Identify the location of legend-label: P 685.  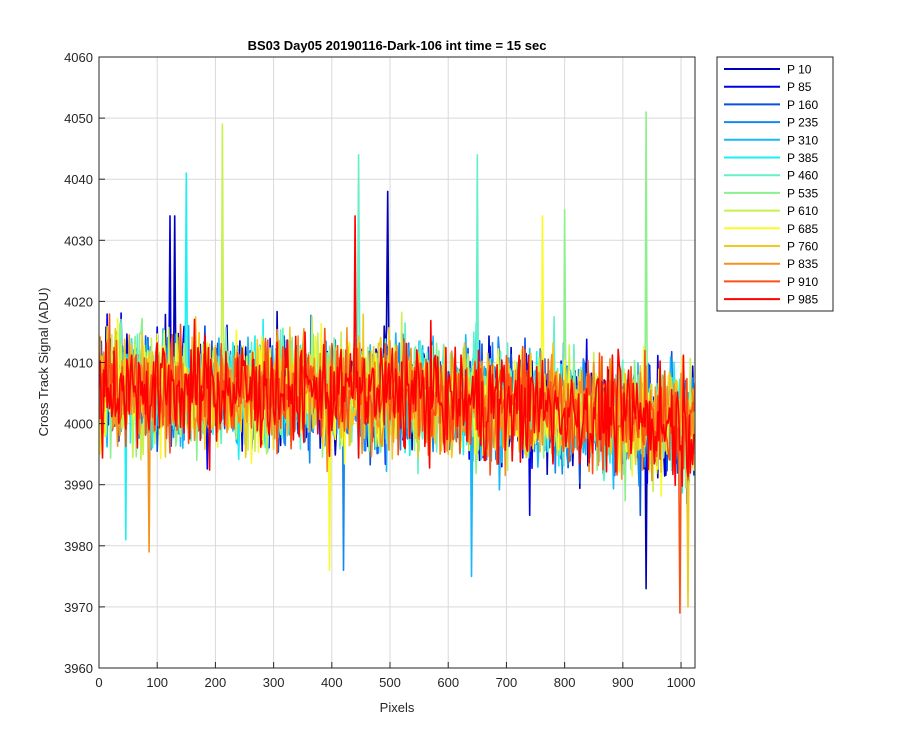
(802, 229).